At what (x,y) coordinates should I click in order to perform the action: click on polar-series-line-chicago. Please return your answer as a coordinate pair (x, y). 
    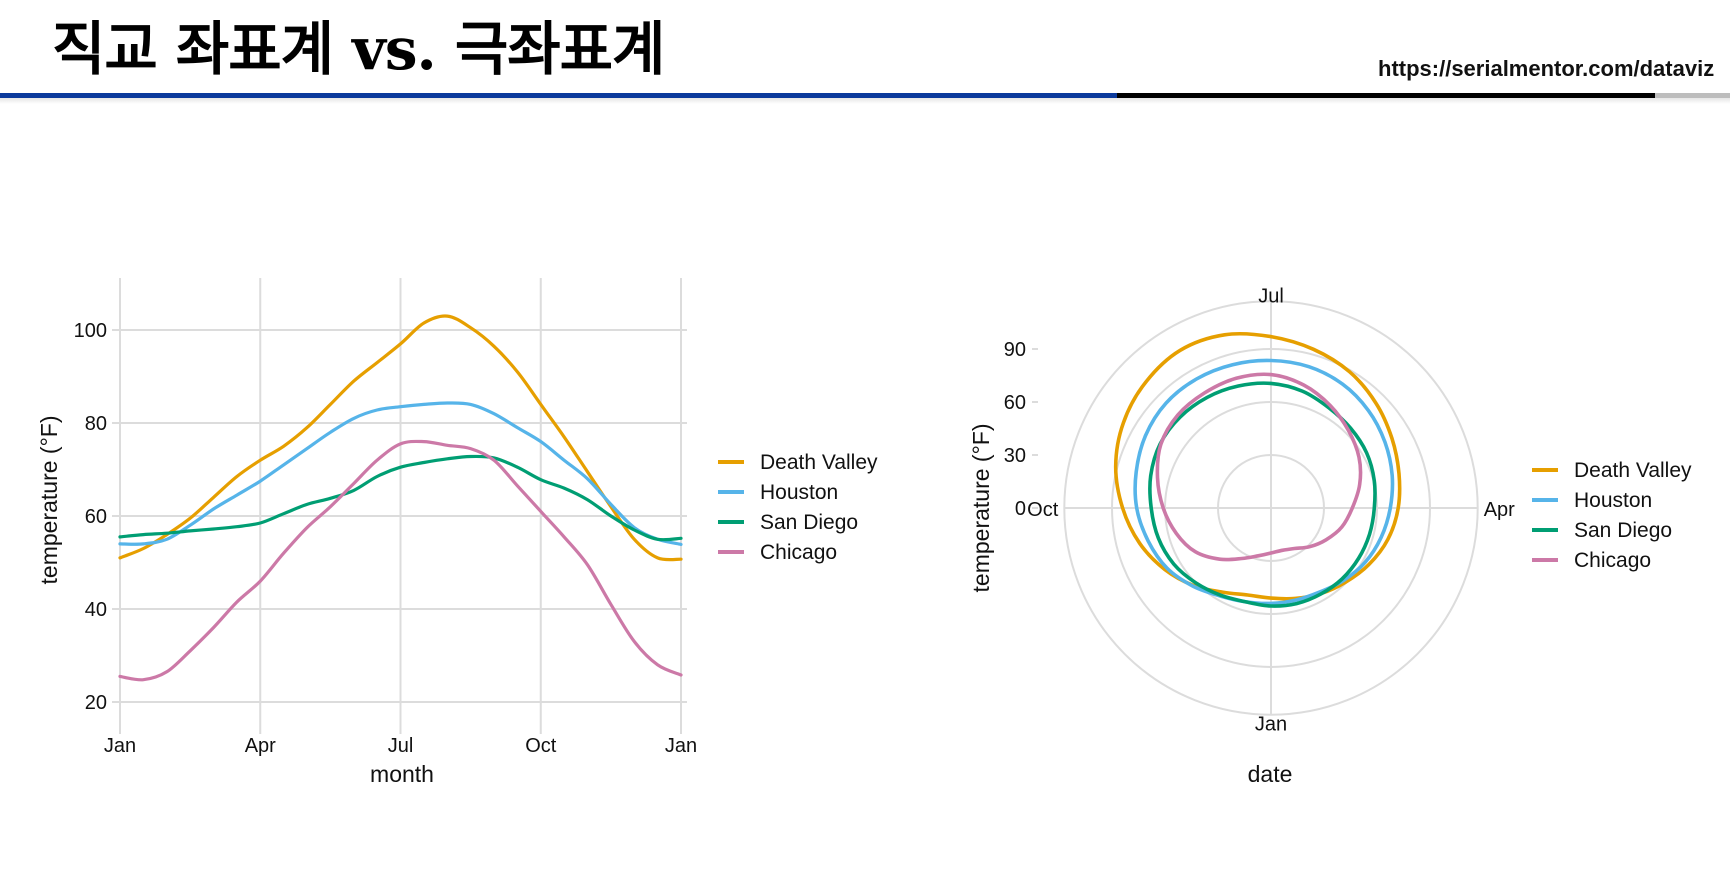
    Looking at the image, I should click on (1259, 467).